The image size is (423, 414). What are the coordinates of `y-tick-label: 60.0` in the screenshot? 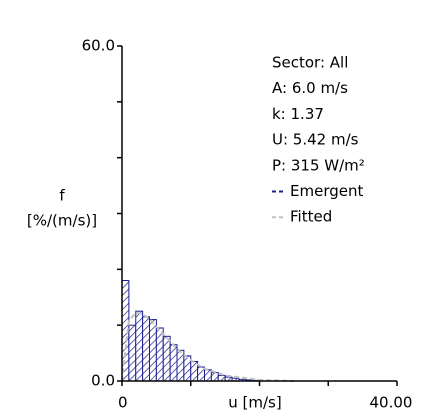 It's located at (98, 46).